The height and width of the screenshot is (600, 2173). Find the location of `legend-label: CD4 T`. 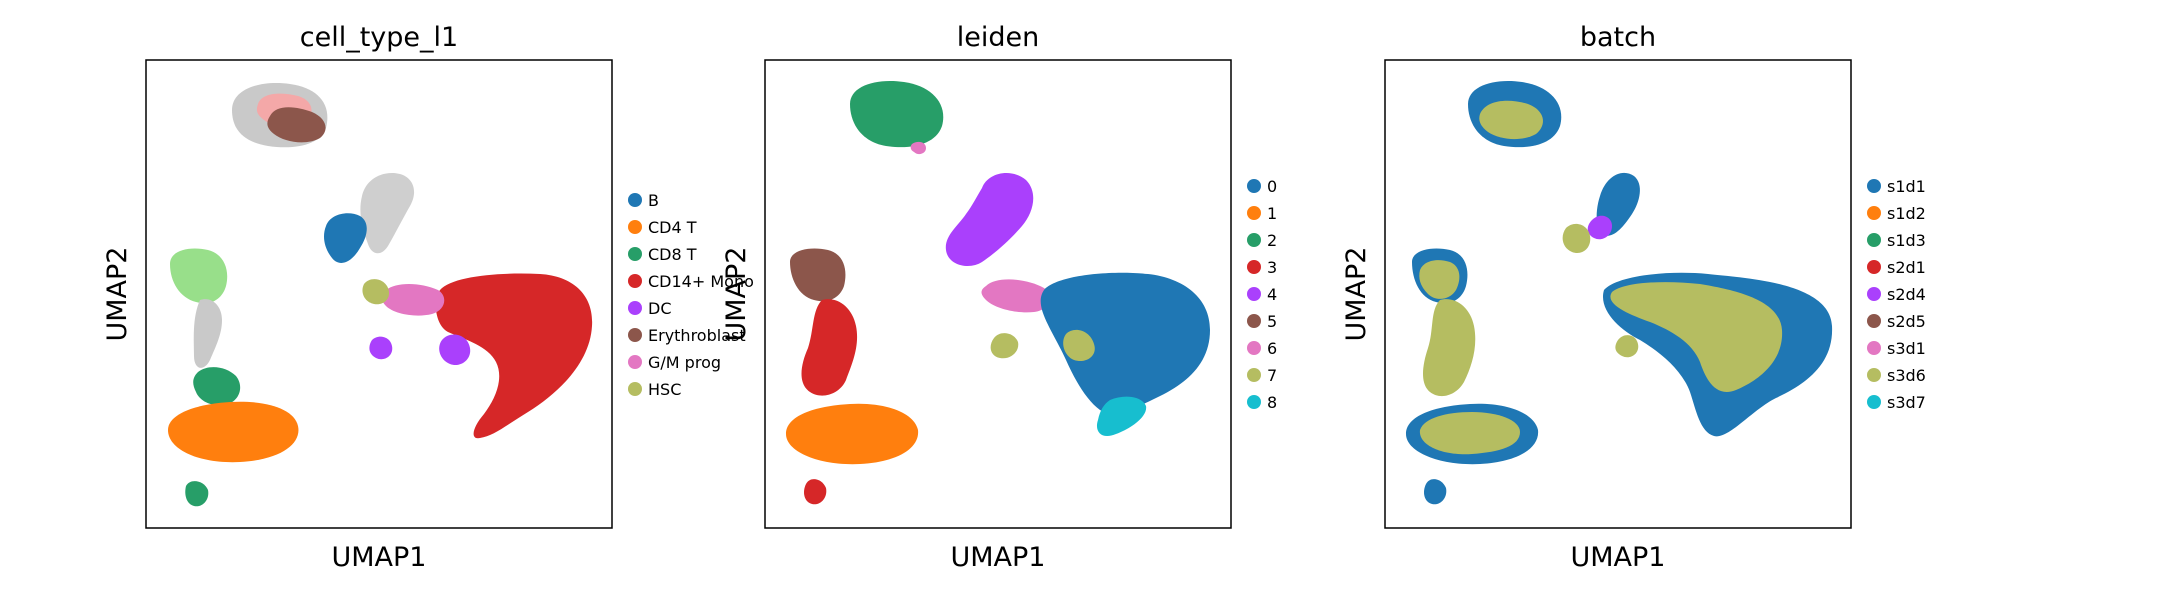

legend-label: CD4 T is located at coordinates (672, 227).